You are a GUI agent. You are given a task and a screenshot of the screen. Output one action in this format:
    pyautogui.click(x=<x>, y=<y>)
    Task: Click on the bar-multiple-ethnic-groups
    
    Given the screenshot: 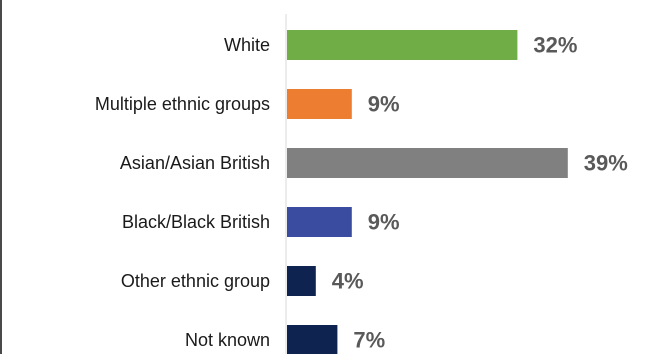 What is the action you would take?
    pyautogui.click(x=319, y=104)
    